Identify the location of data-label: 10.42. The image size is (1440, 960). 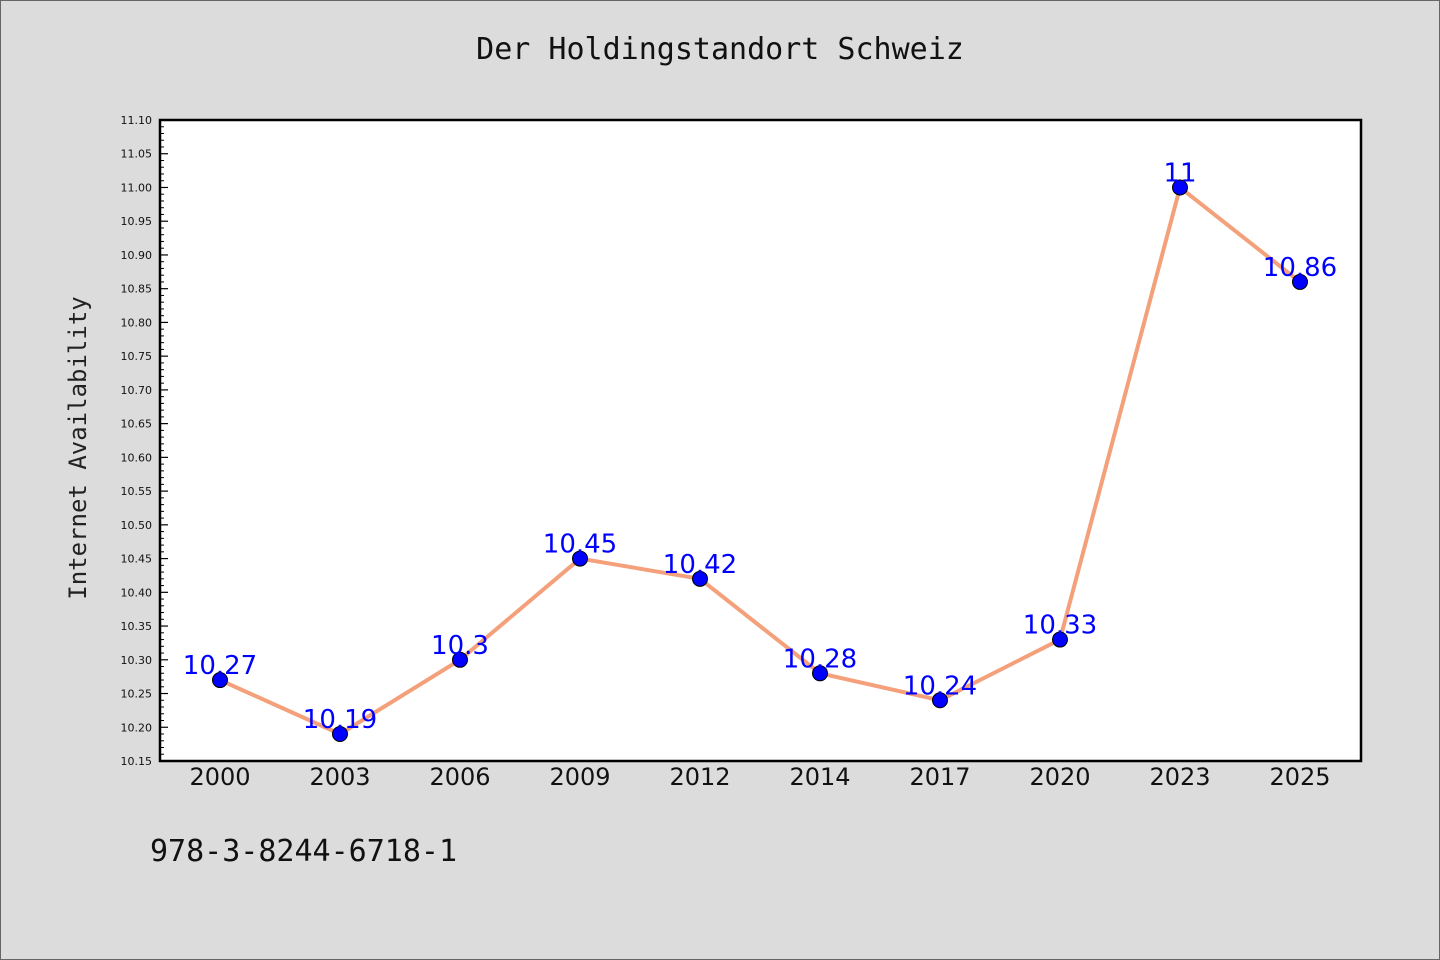
(700, 565).